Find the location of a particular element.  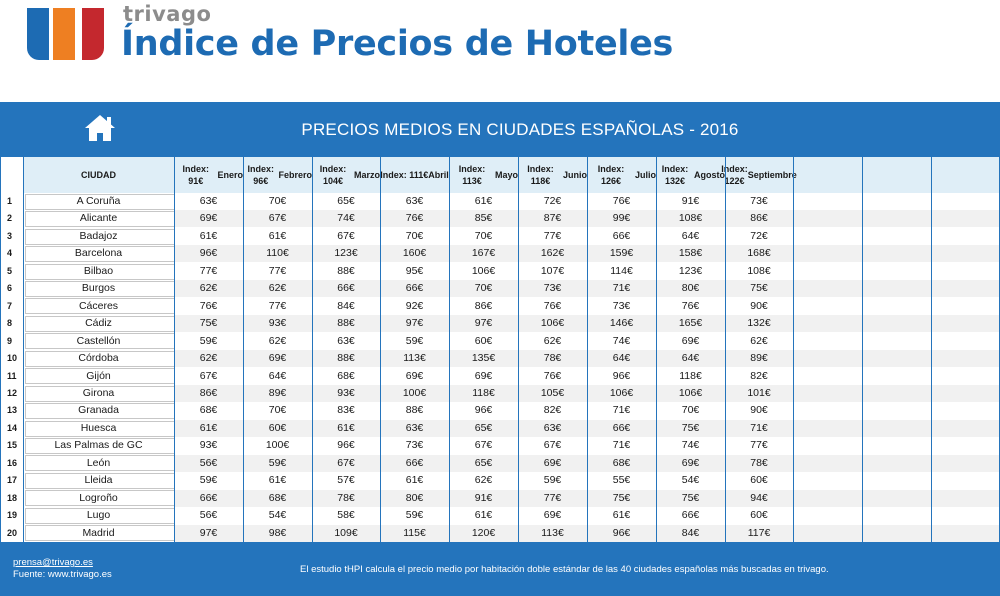

price-cell: 97€ is located at coordinates (483, 323).